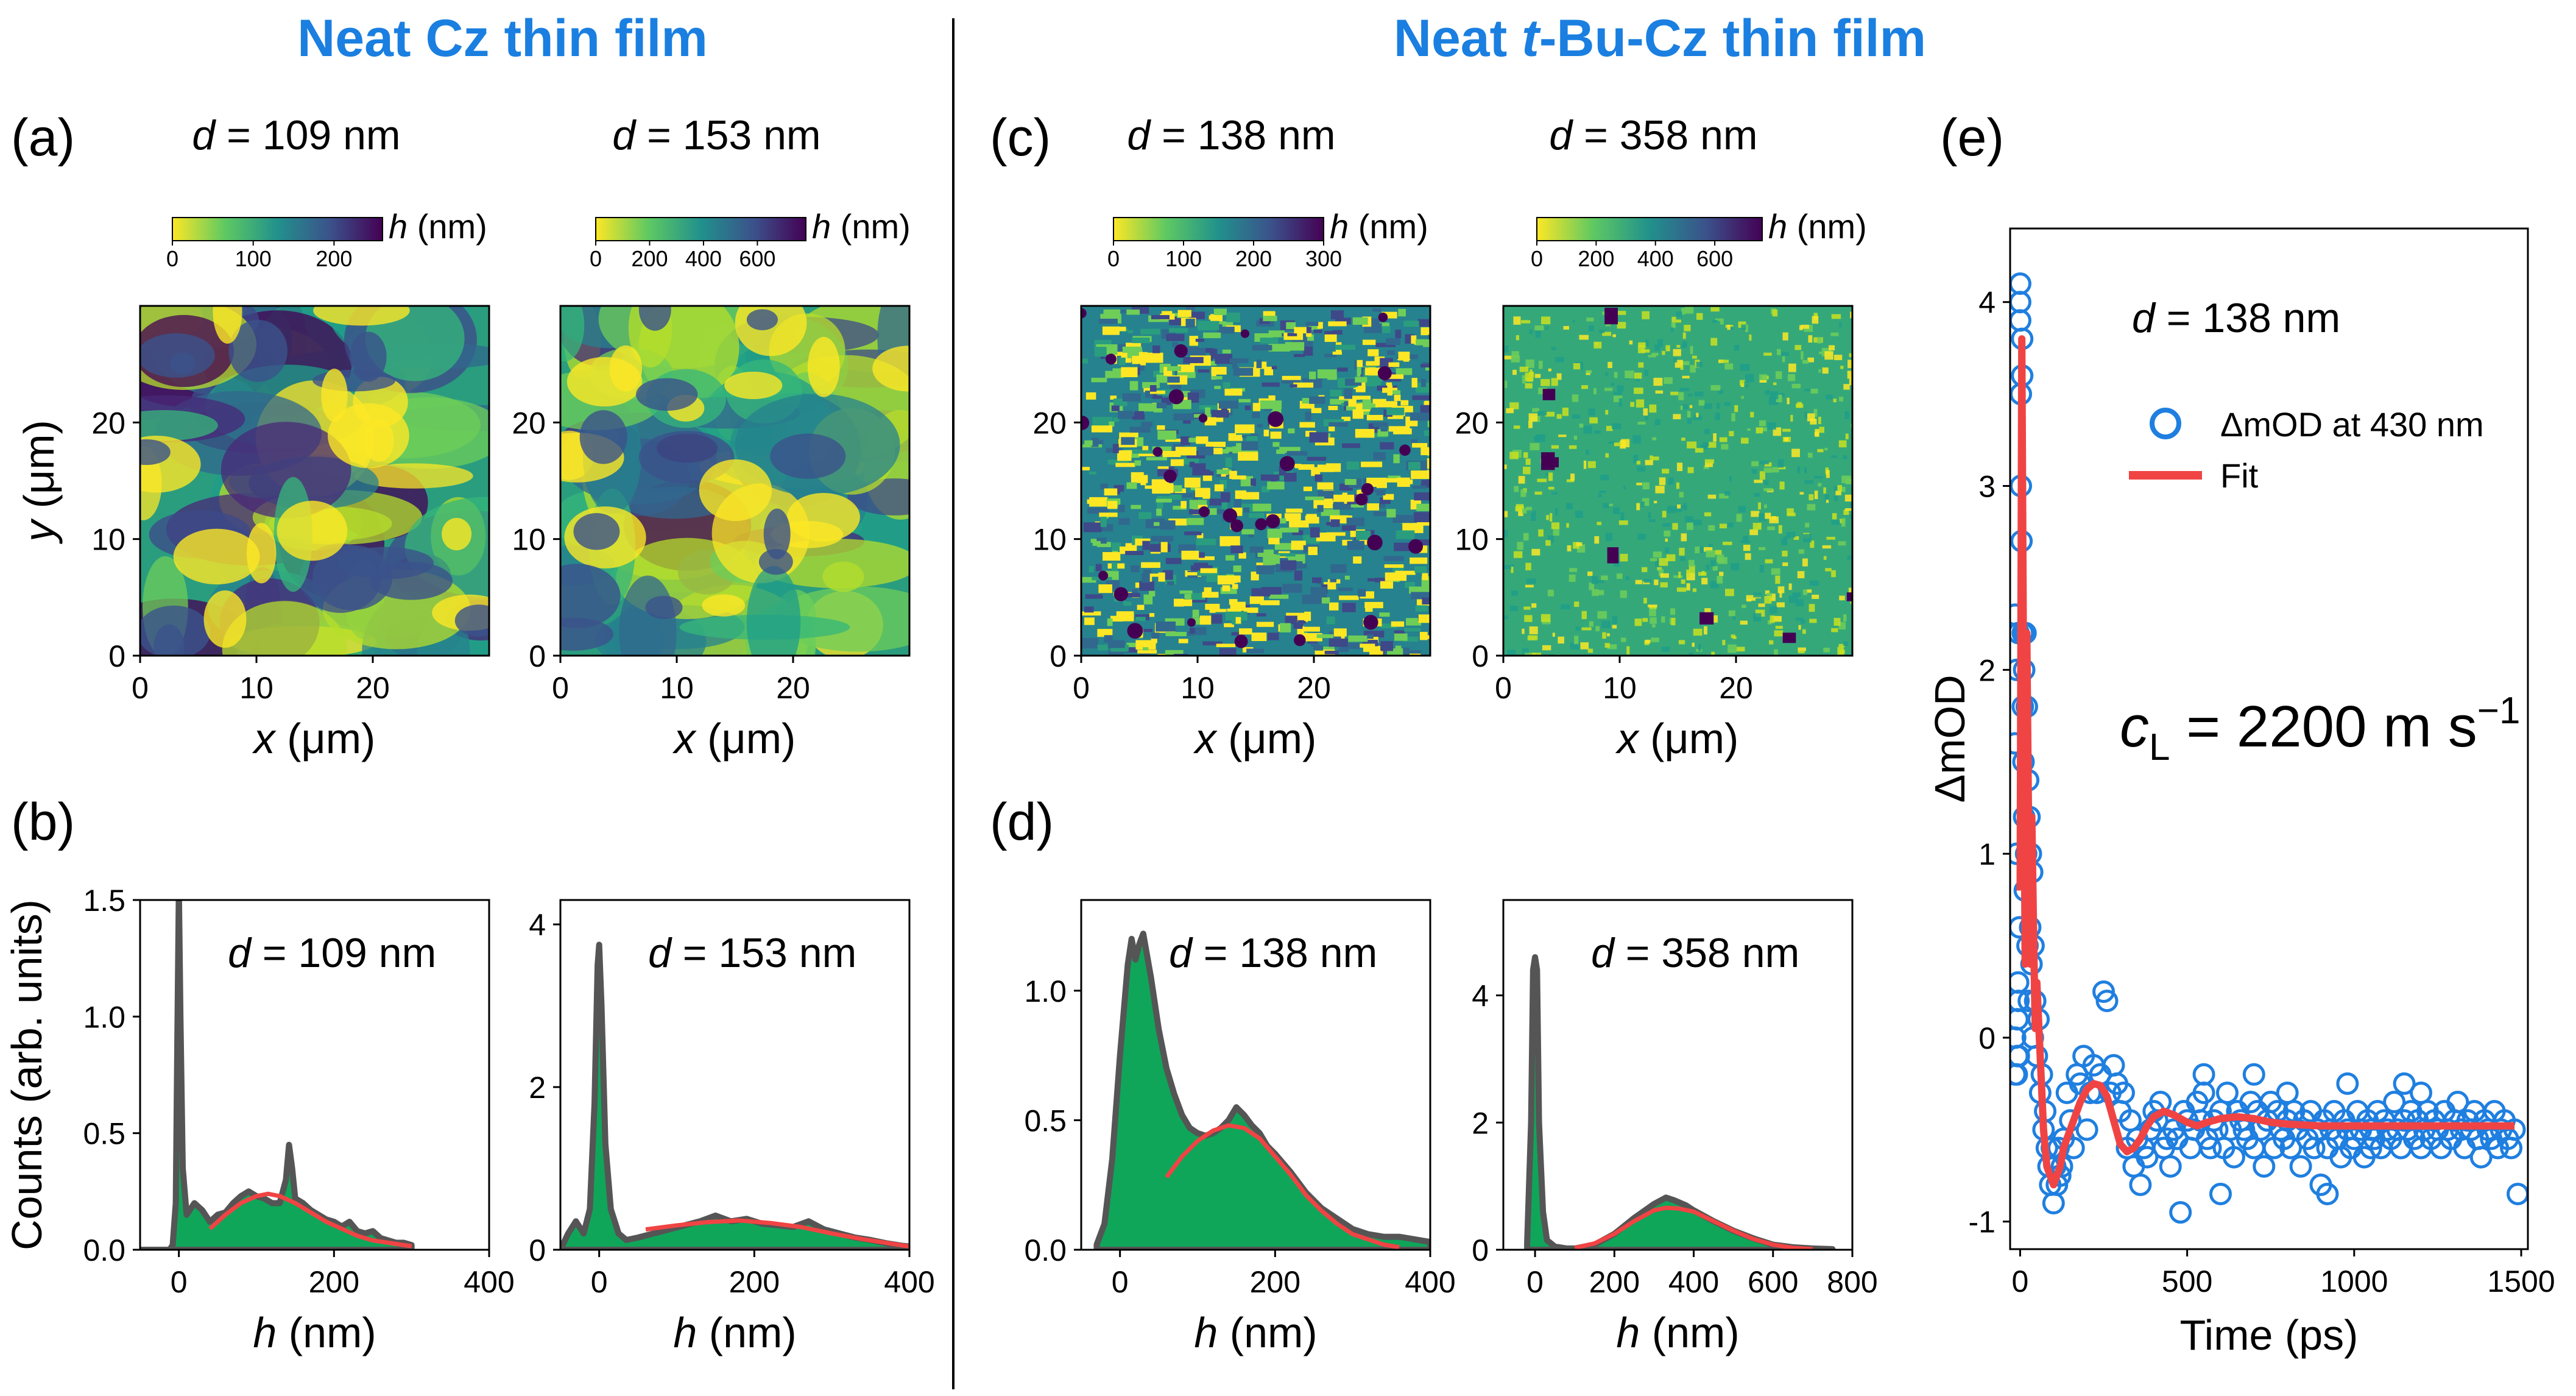  What do you see at coordinates (1852, 1282) in the screenshot?
I see `x-tick-label: 800` at bounding box center [1852, 1282].